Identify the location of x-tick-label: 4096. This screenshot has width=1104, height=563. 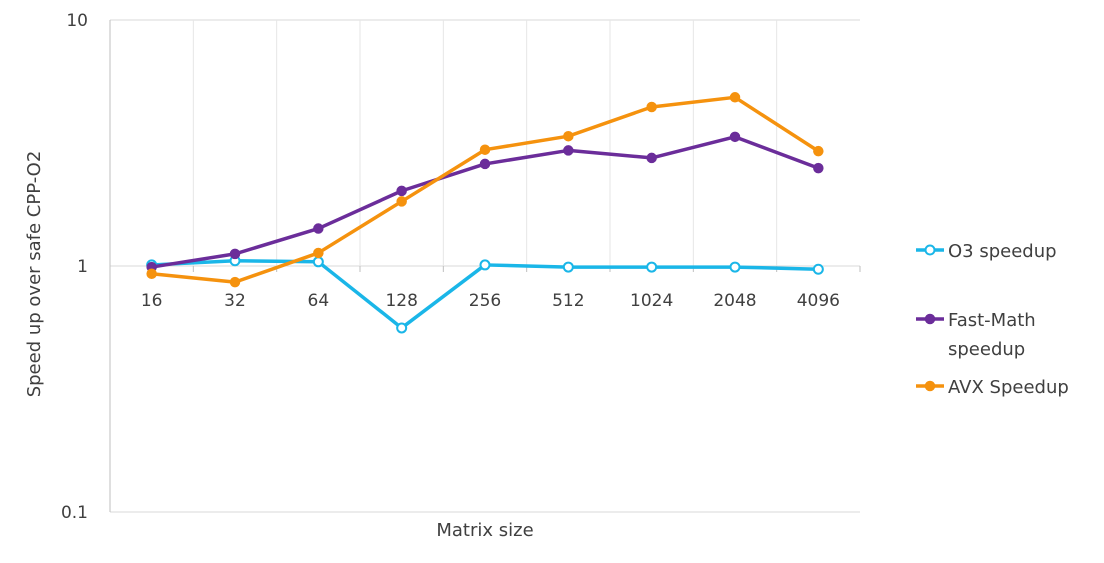
(818, 301).